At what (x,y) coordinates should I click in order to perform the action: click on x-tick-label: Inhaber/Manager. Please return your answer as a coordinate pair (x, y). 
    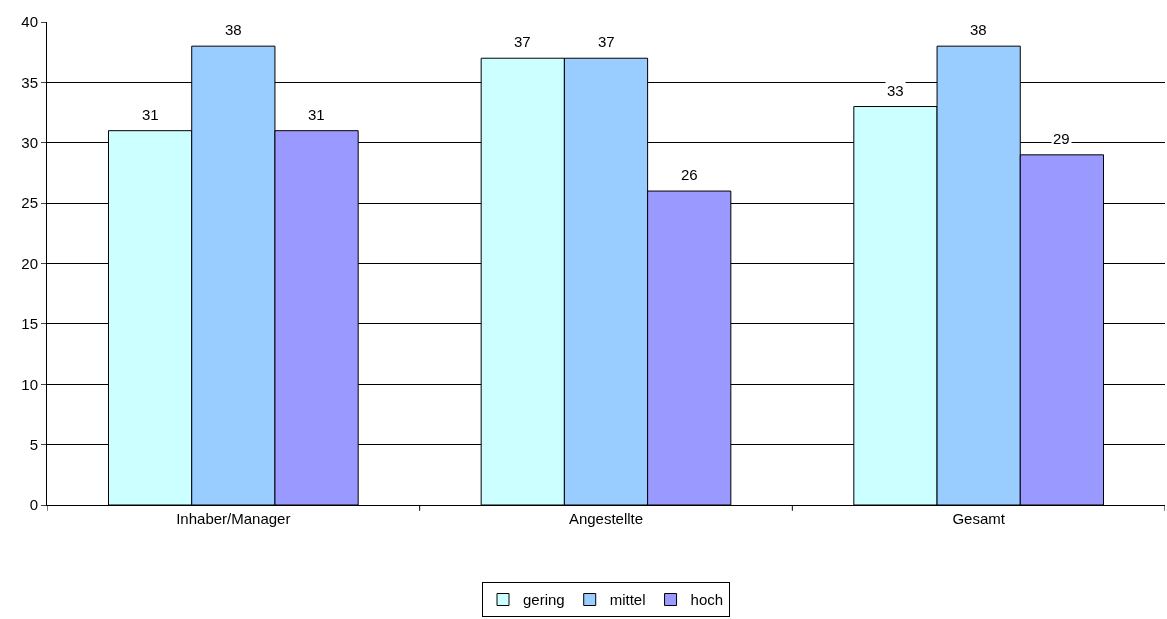
    Looking at the image, I should click on (233, 518).